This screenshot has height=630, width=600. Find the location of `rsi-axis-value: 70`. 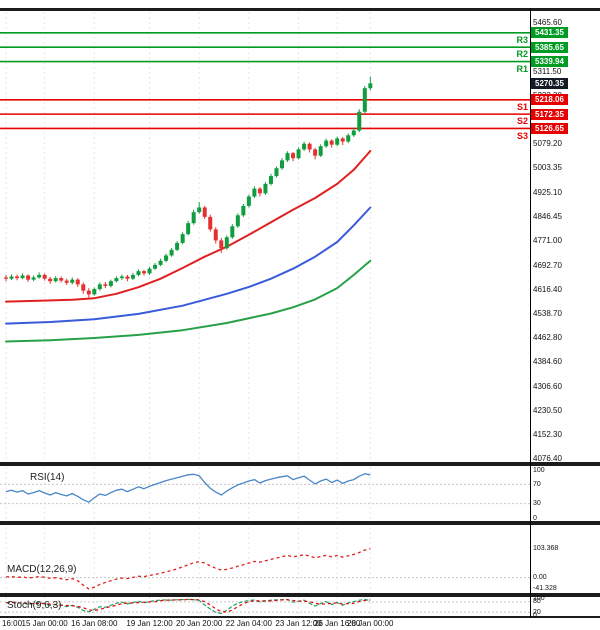

rsi-axis-value: 70 is located at coordinates (537, 484).